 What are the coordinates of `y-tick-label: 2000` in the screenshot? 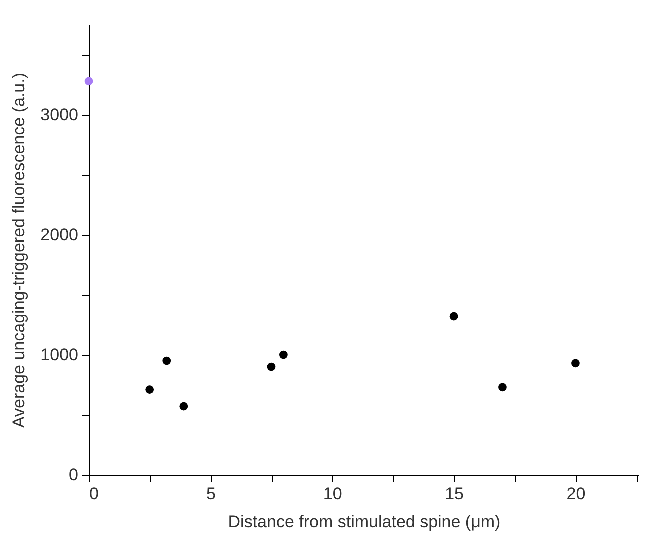 It's located at (59, 235).